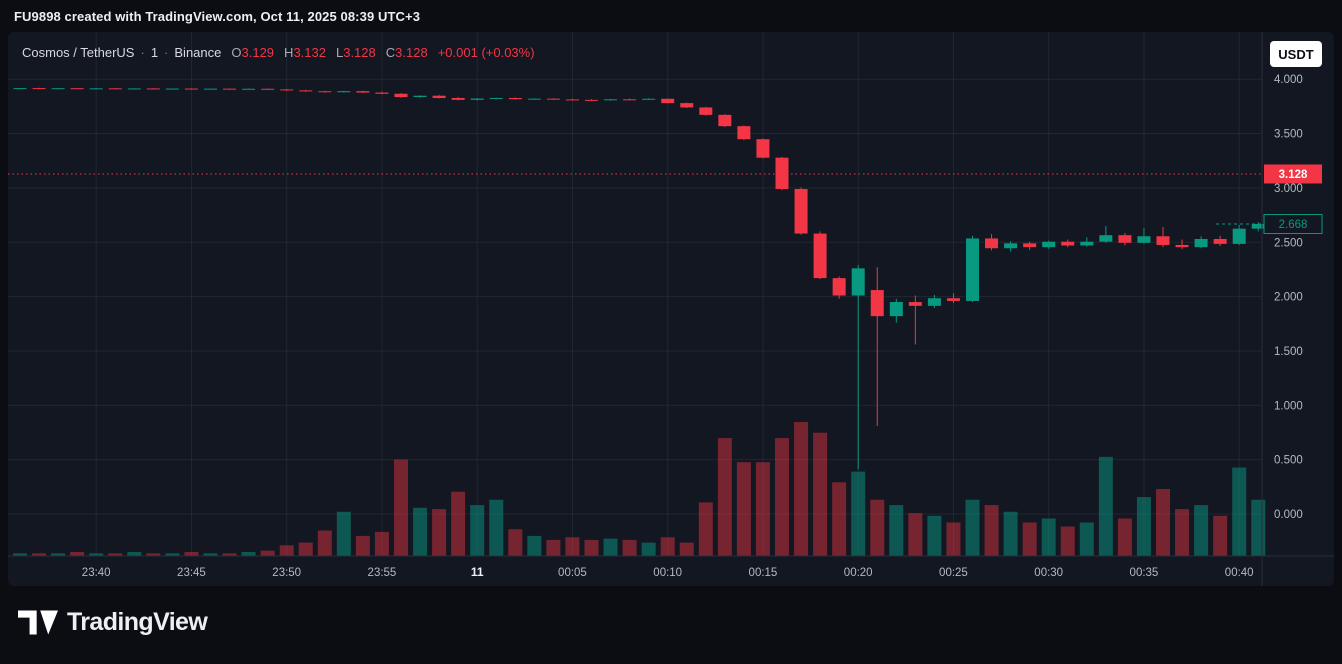  Describe the element at coordinates (1048, 573) in the screenshot. I see `time-axis-label: 00:30` at that location.